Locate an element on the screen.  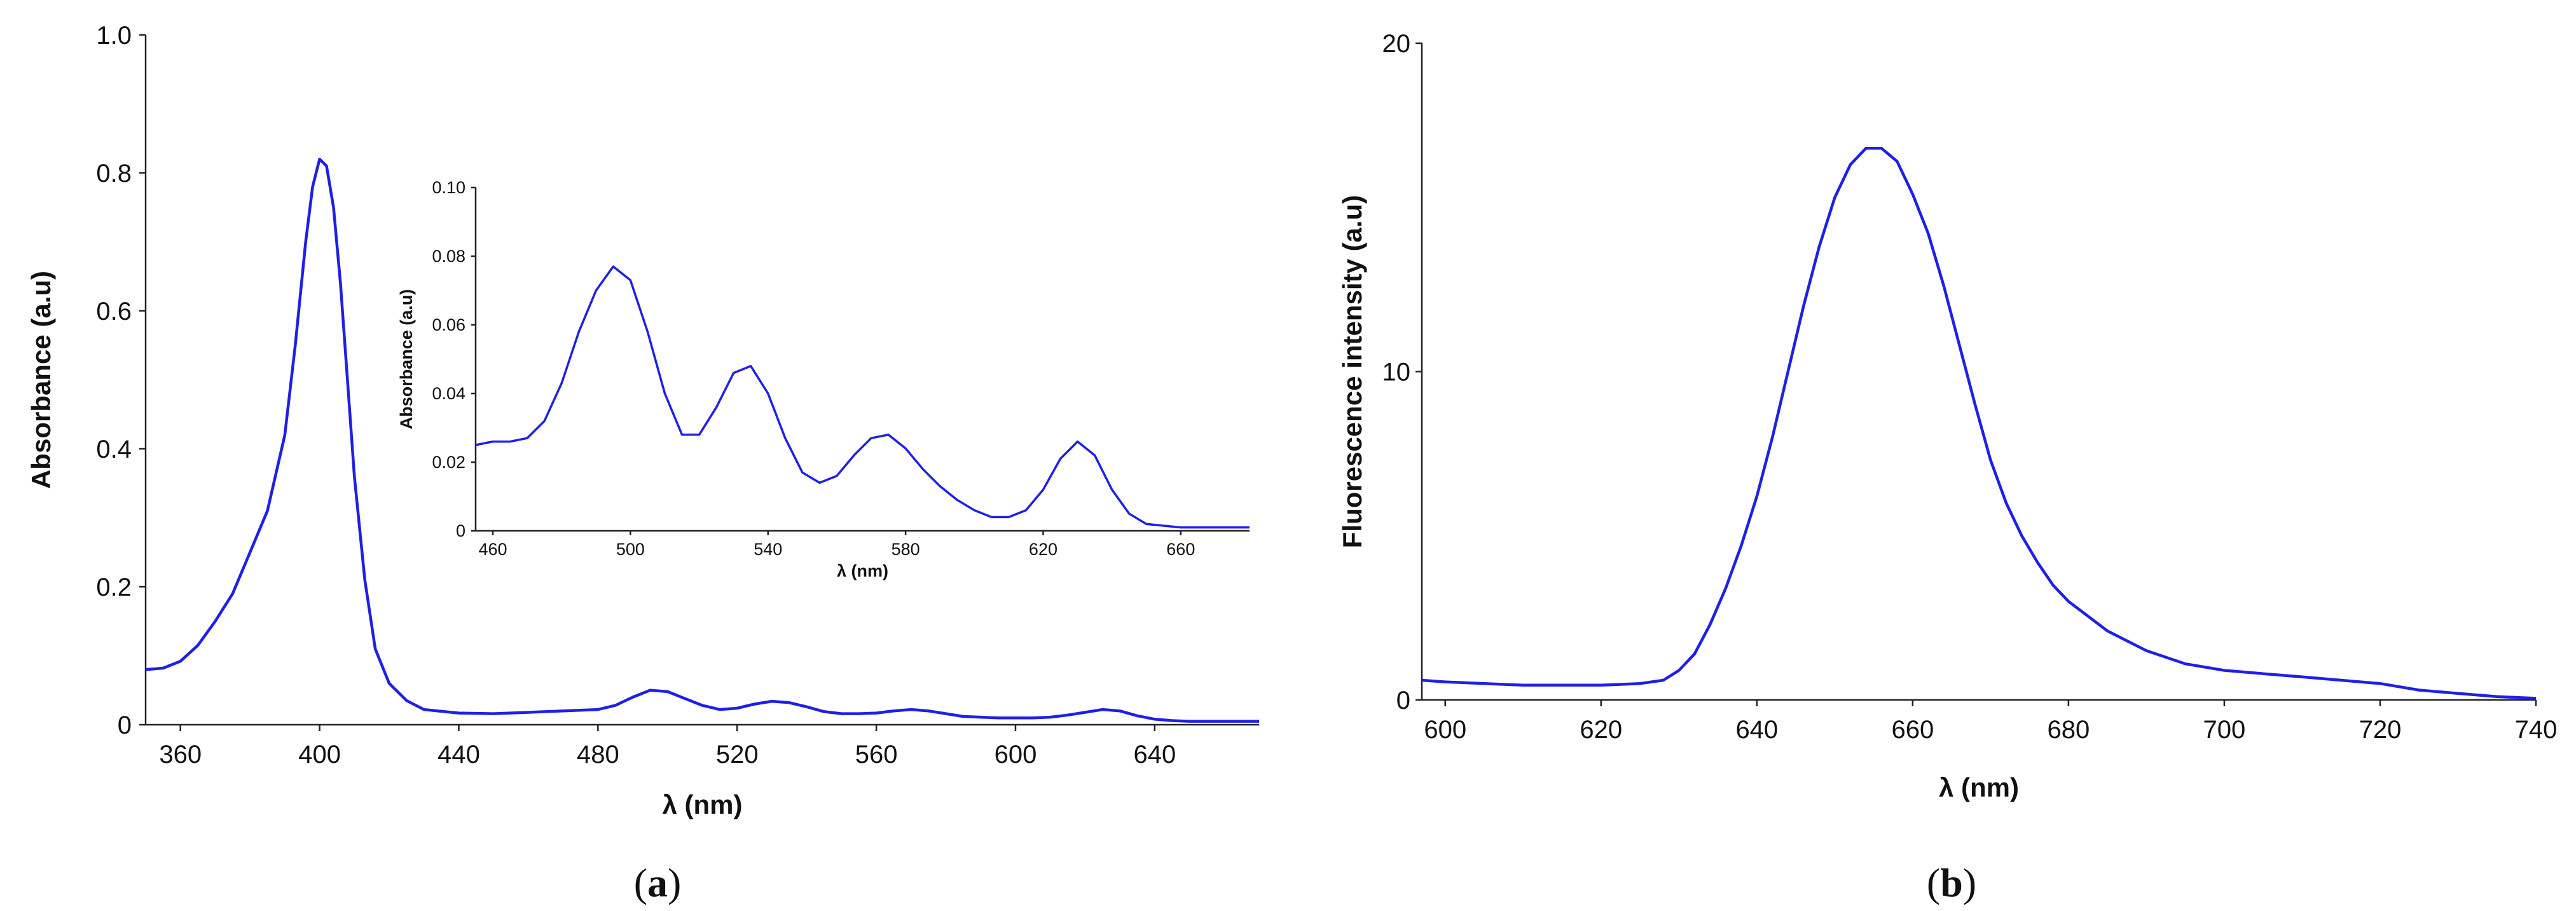
panel-a-y-tick-label: 1.0 is located at coordinates (114, 36).